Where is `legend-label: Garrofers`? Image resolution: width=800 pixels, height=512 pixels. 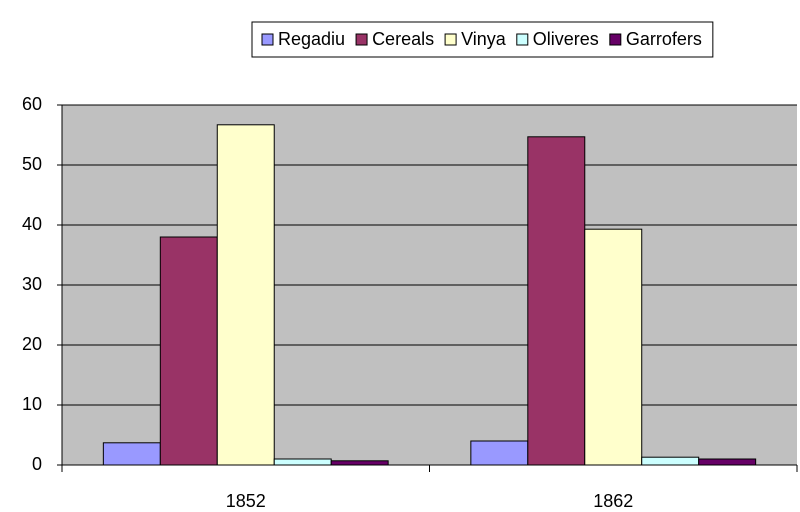 legend-label: Garrofers is located at coordinates (664, 39).